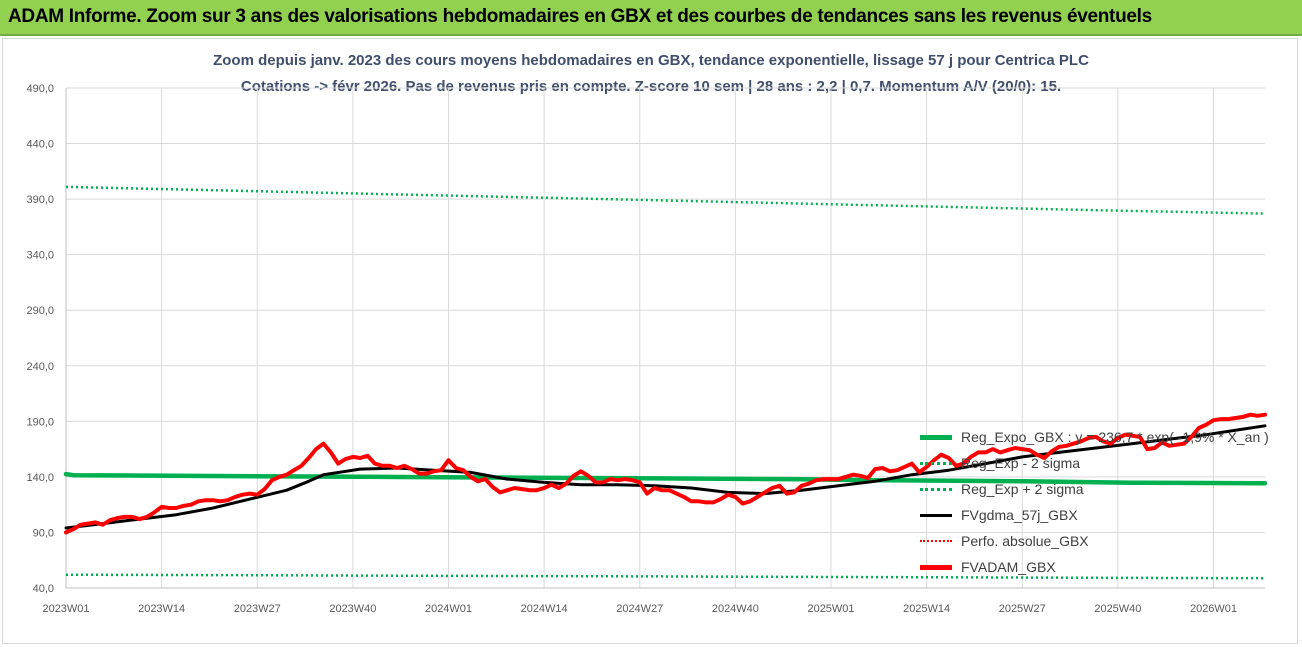 This screenshot has height=647, width=1302. I want to click on y-tick-label: 490,0, so click(40, 89).